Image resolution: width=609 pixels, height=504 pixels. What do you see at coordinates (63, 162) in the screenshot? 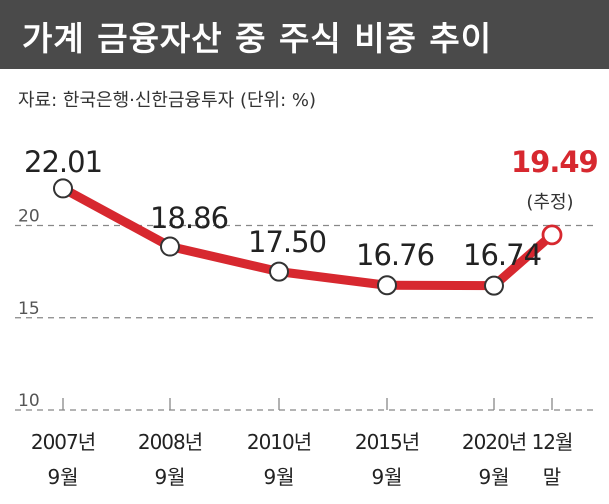
I see `value-label-0: 22.01` at bounding box center [63, 162].